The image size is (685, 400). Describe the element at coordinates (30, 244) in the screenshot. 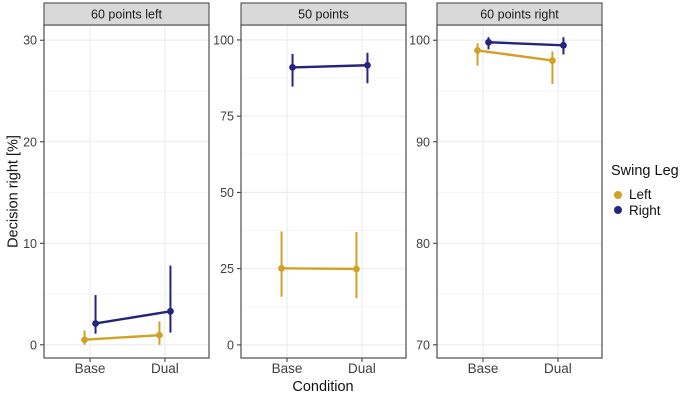

I see `y-tick-label: 10` at that location.